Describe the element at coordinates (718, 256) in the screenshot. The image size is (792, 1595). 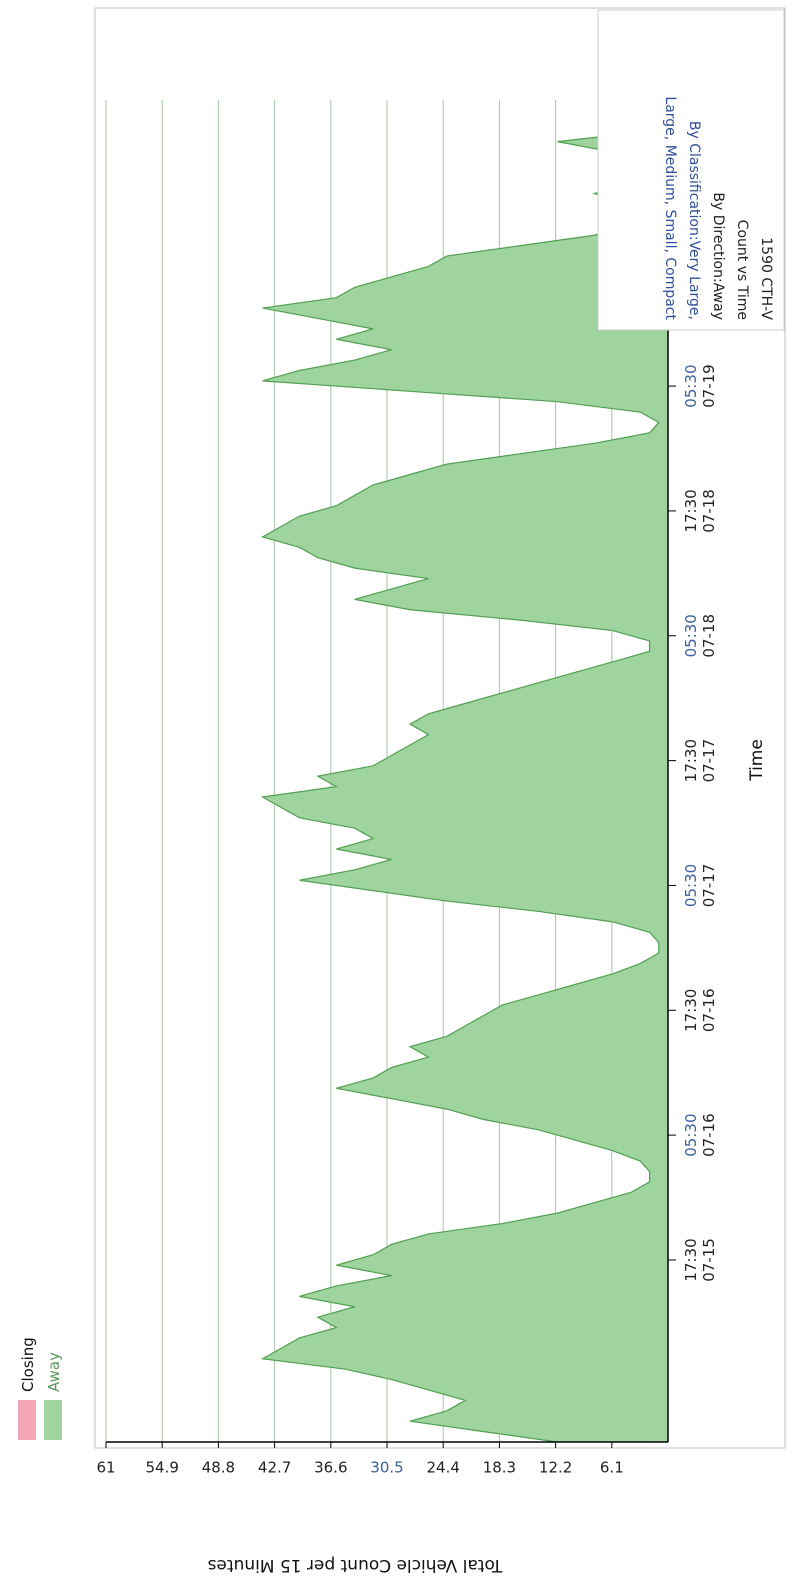
I see `info-line-3: By Direction:Away` at that location.